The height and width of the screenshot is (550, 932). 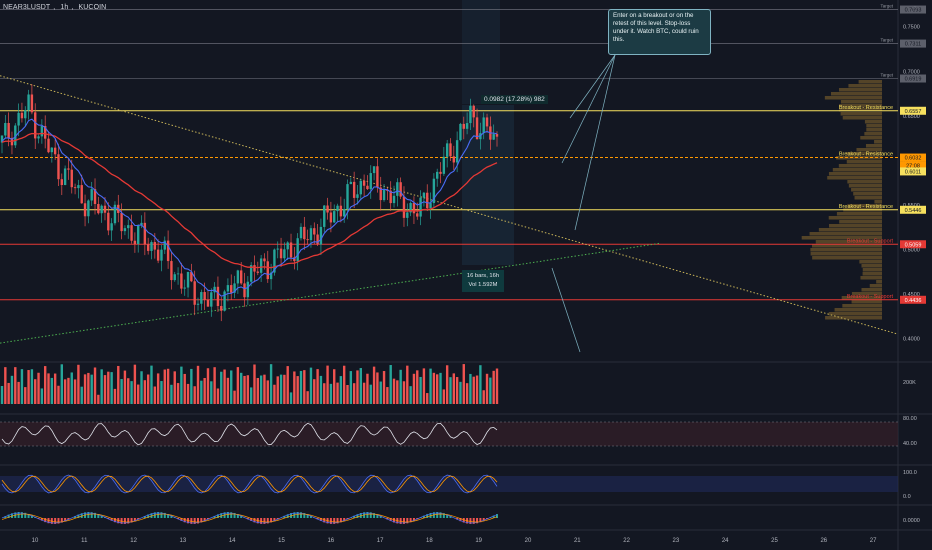 I want to click on time-tick: 15, so click(x=281, y=541).